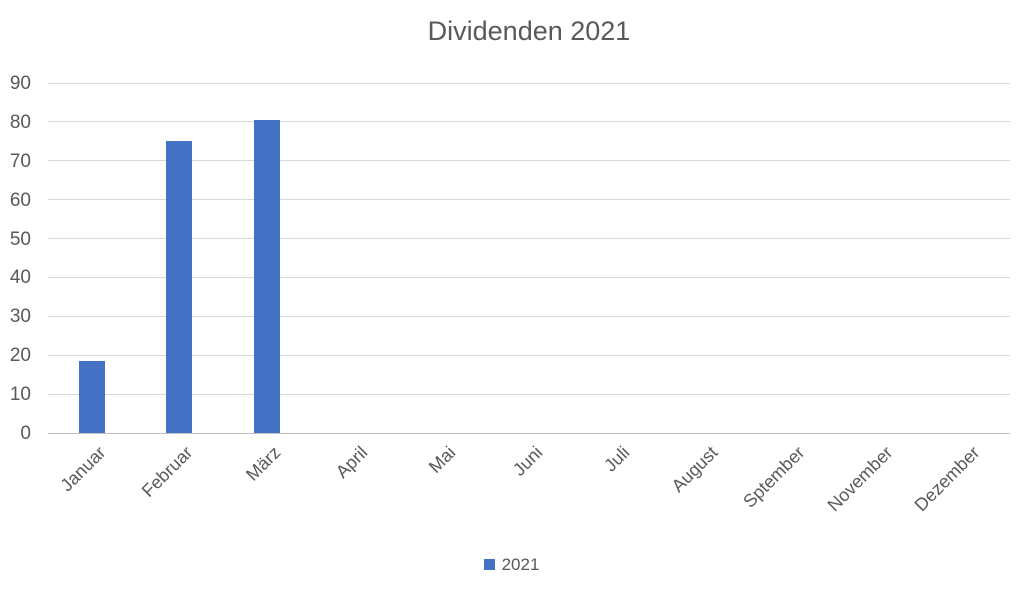 The image size is (1023, 589). What do you see at coordinates (860, 479) in the screenshot?
I see `x-tick-label-november: November` at bounding box center [860, 479].